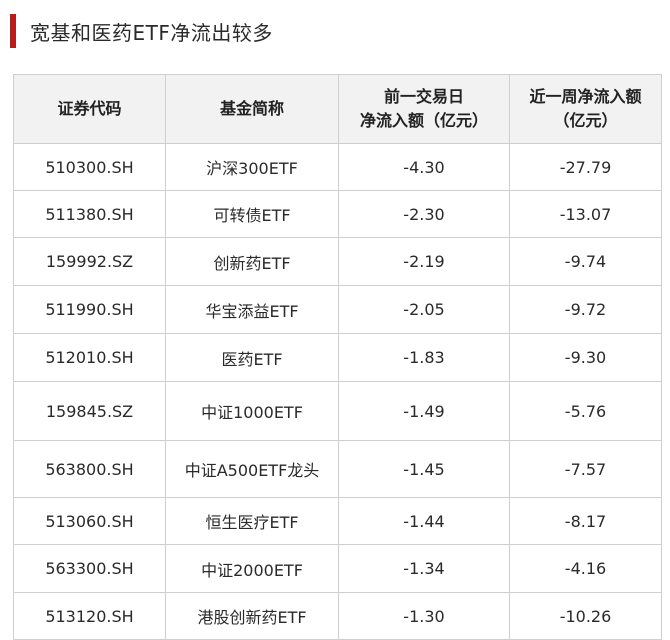  I want to click on cell-day: -1.45, so click(424, 469).